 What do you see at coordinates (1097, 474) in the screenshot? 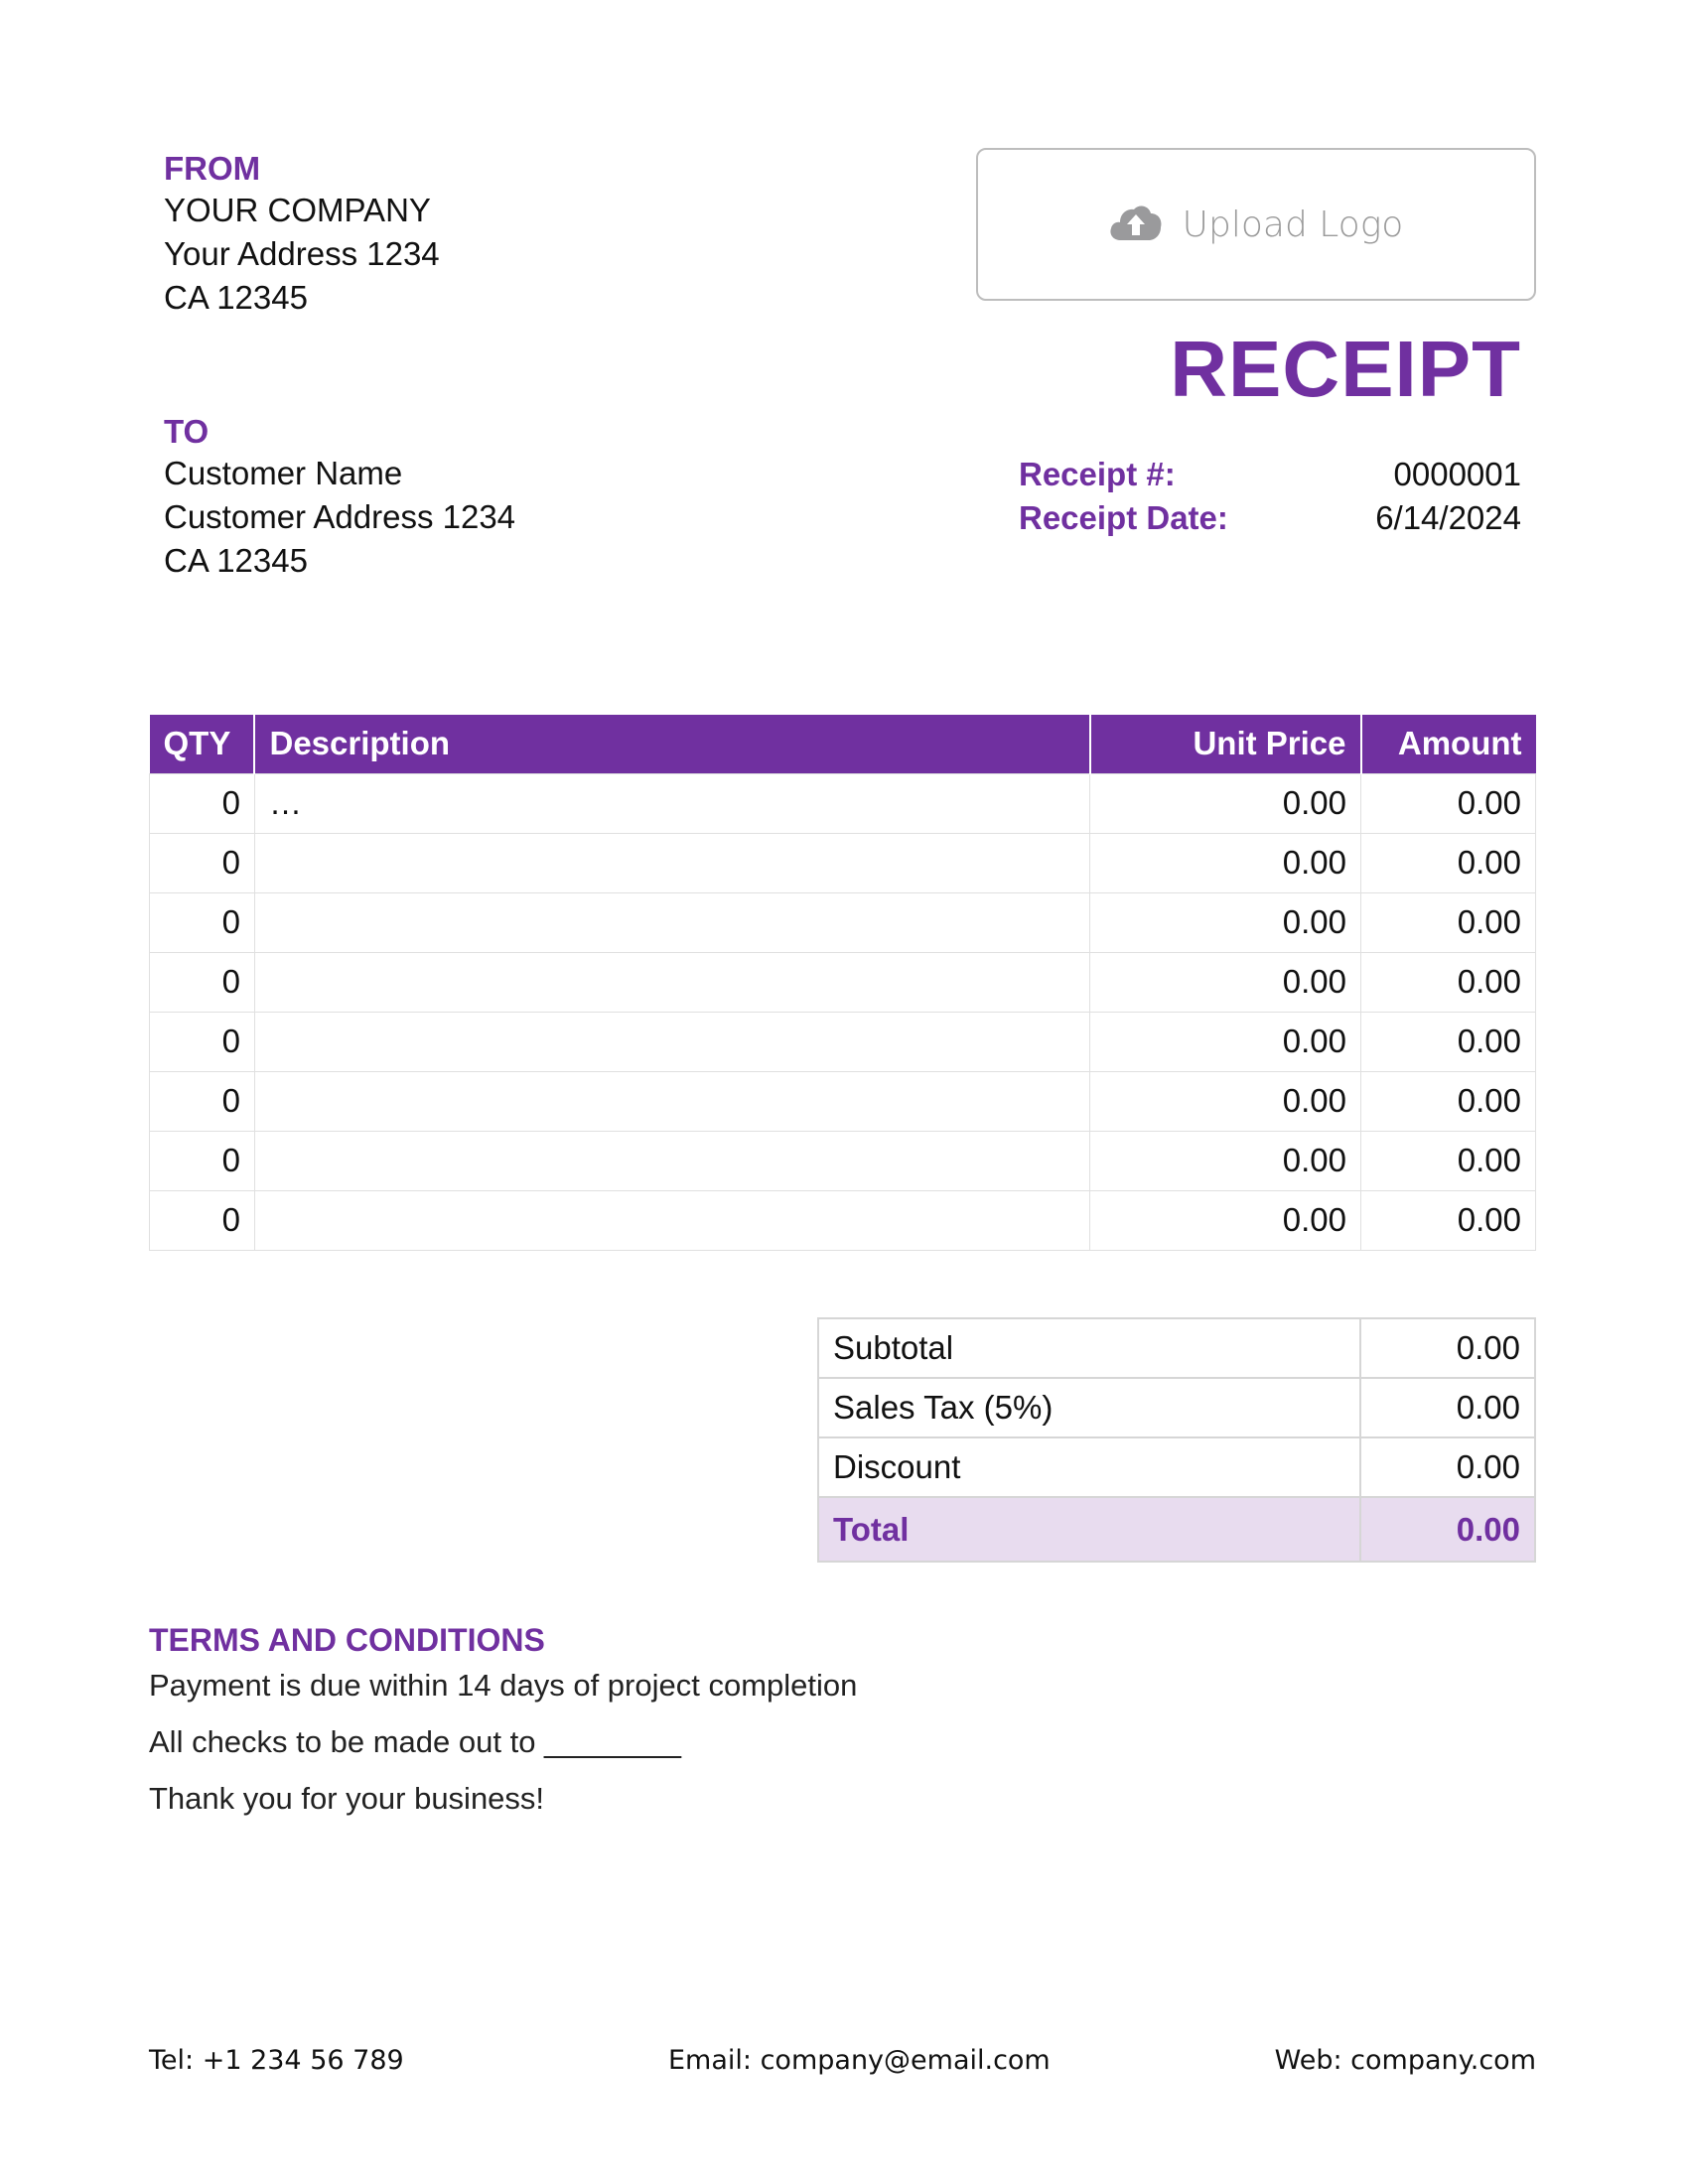
I see `receipt-number-label: Receipt #:` at bounding box center [1097, 474].